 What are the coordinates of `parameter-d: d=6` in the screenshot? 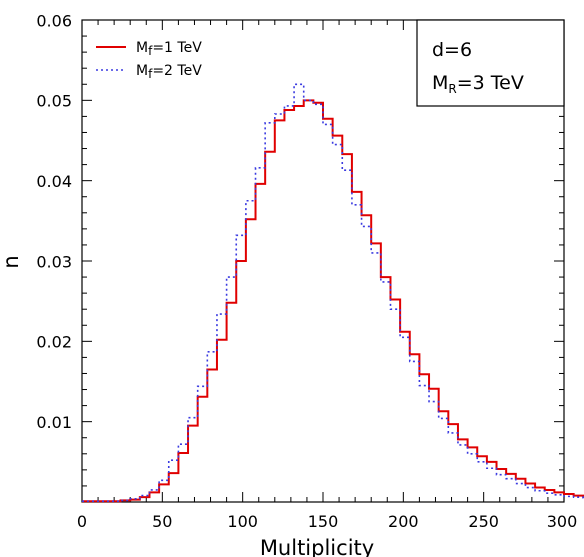 It's located at (452, 50).